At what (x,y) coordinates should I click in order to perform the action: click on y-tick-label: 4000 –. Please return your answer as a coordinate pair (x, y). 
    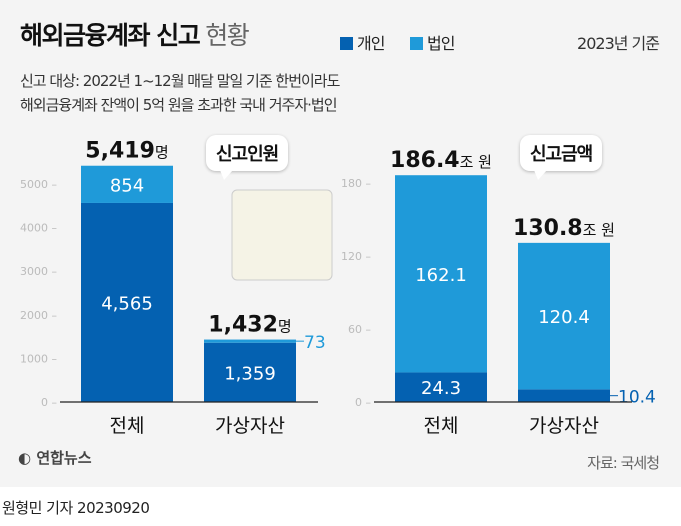
    Looking at the image, I should click on (38, 228).